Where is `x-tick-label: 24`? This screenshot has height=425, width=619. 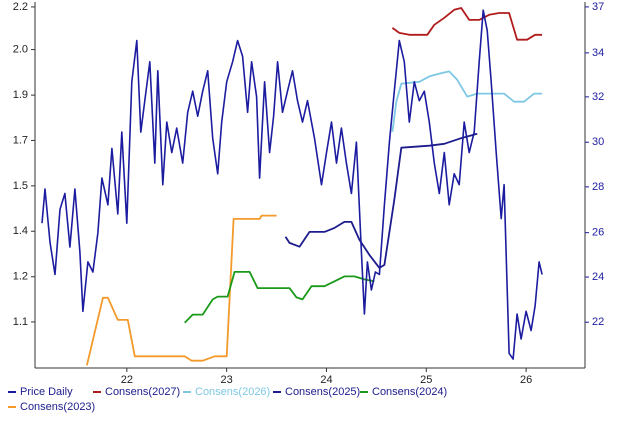
x-tick-label: 24 is located at coordinates (326, 380).